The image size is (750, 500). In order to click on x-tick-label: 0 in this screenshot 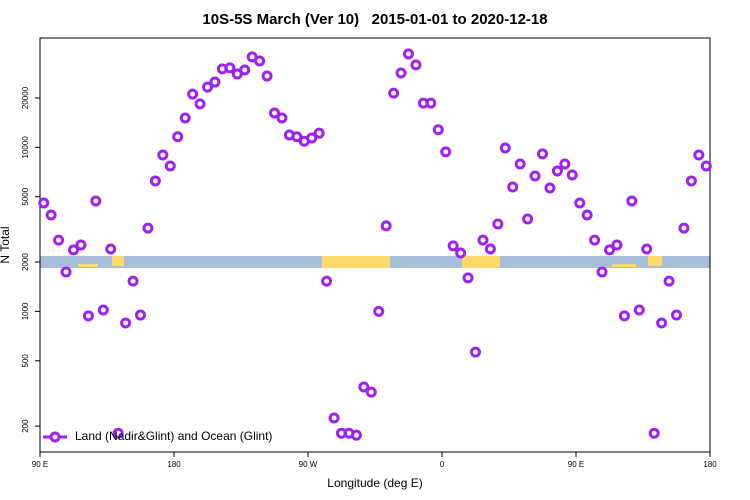, I will do `click(442, 464)`.